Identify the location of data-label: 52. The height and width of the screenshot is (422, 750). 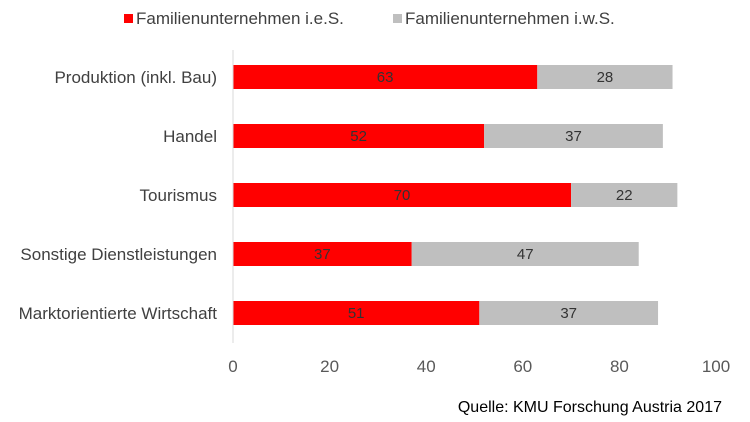
(358, 136).